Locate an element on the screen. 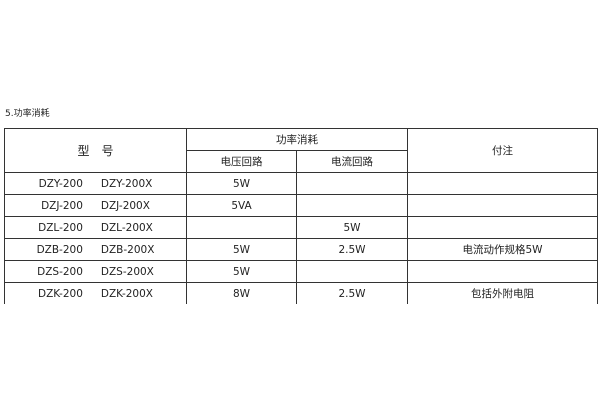  model-a: DZJ-200 is located at coordinates (62, 205).